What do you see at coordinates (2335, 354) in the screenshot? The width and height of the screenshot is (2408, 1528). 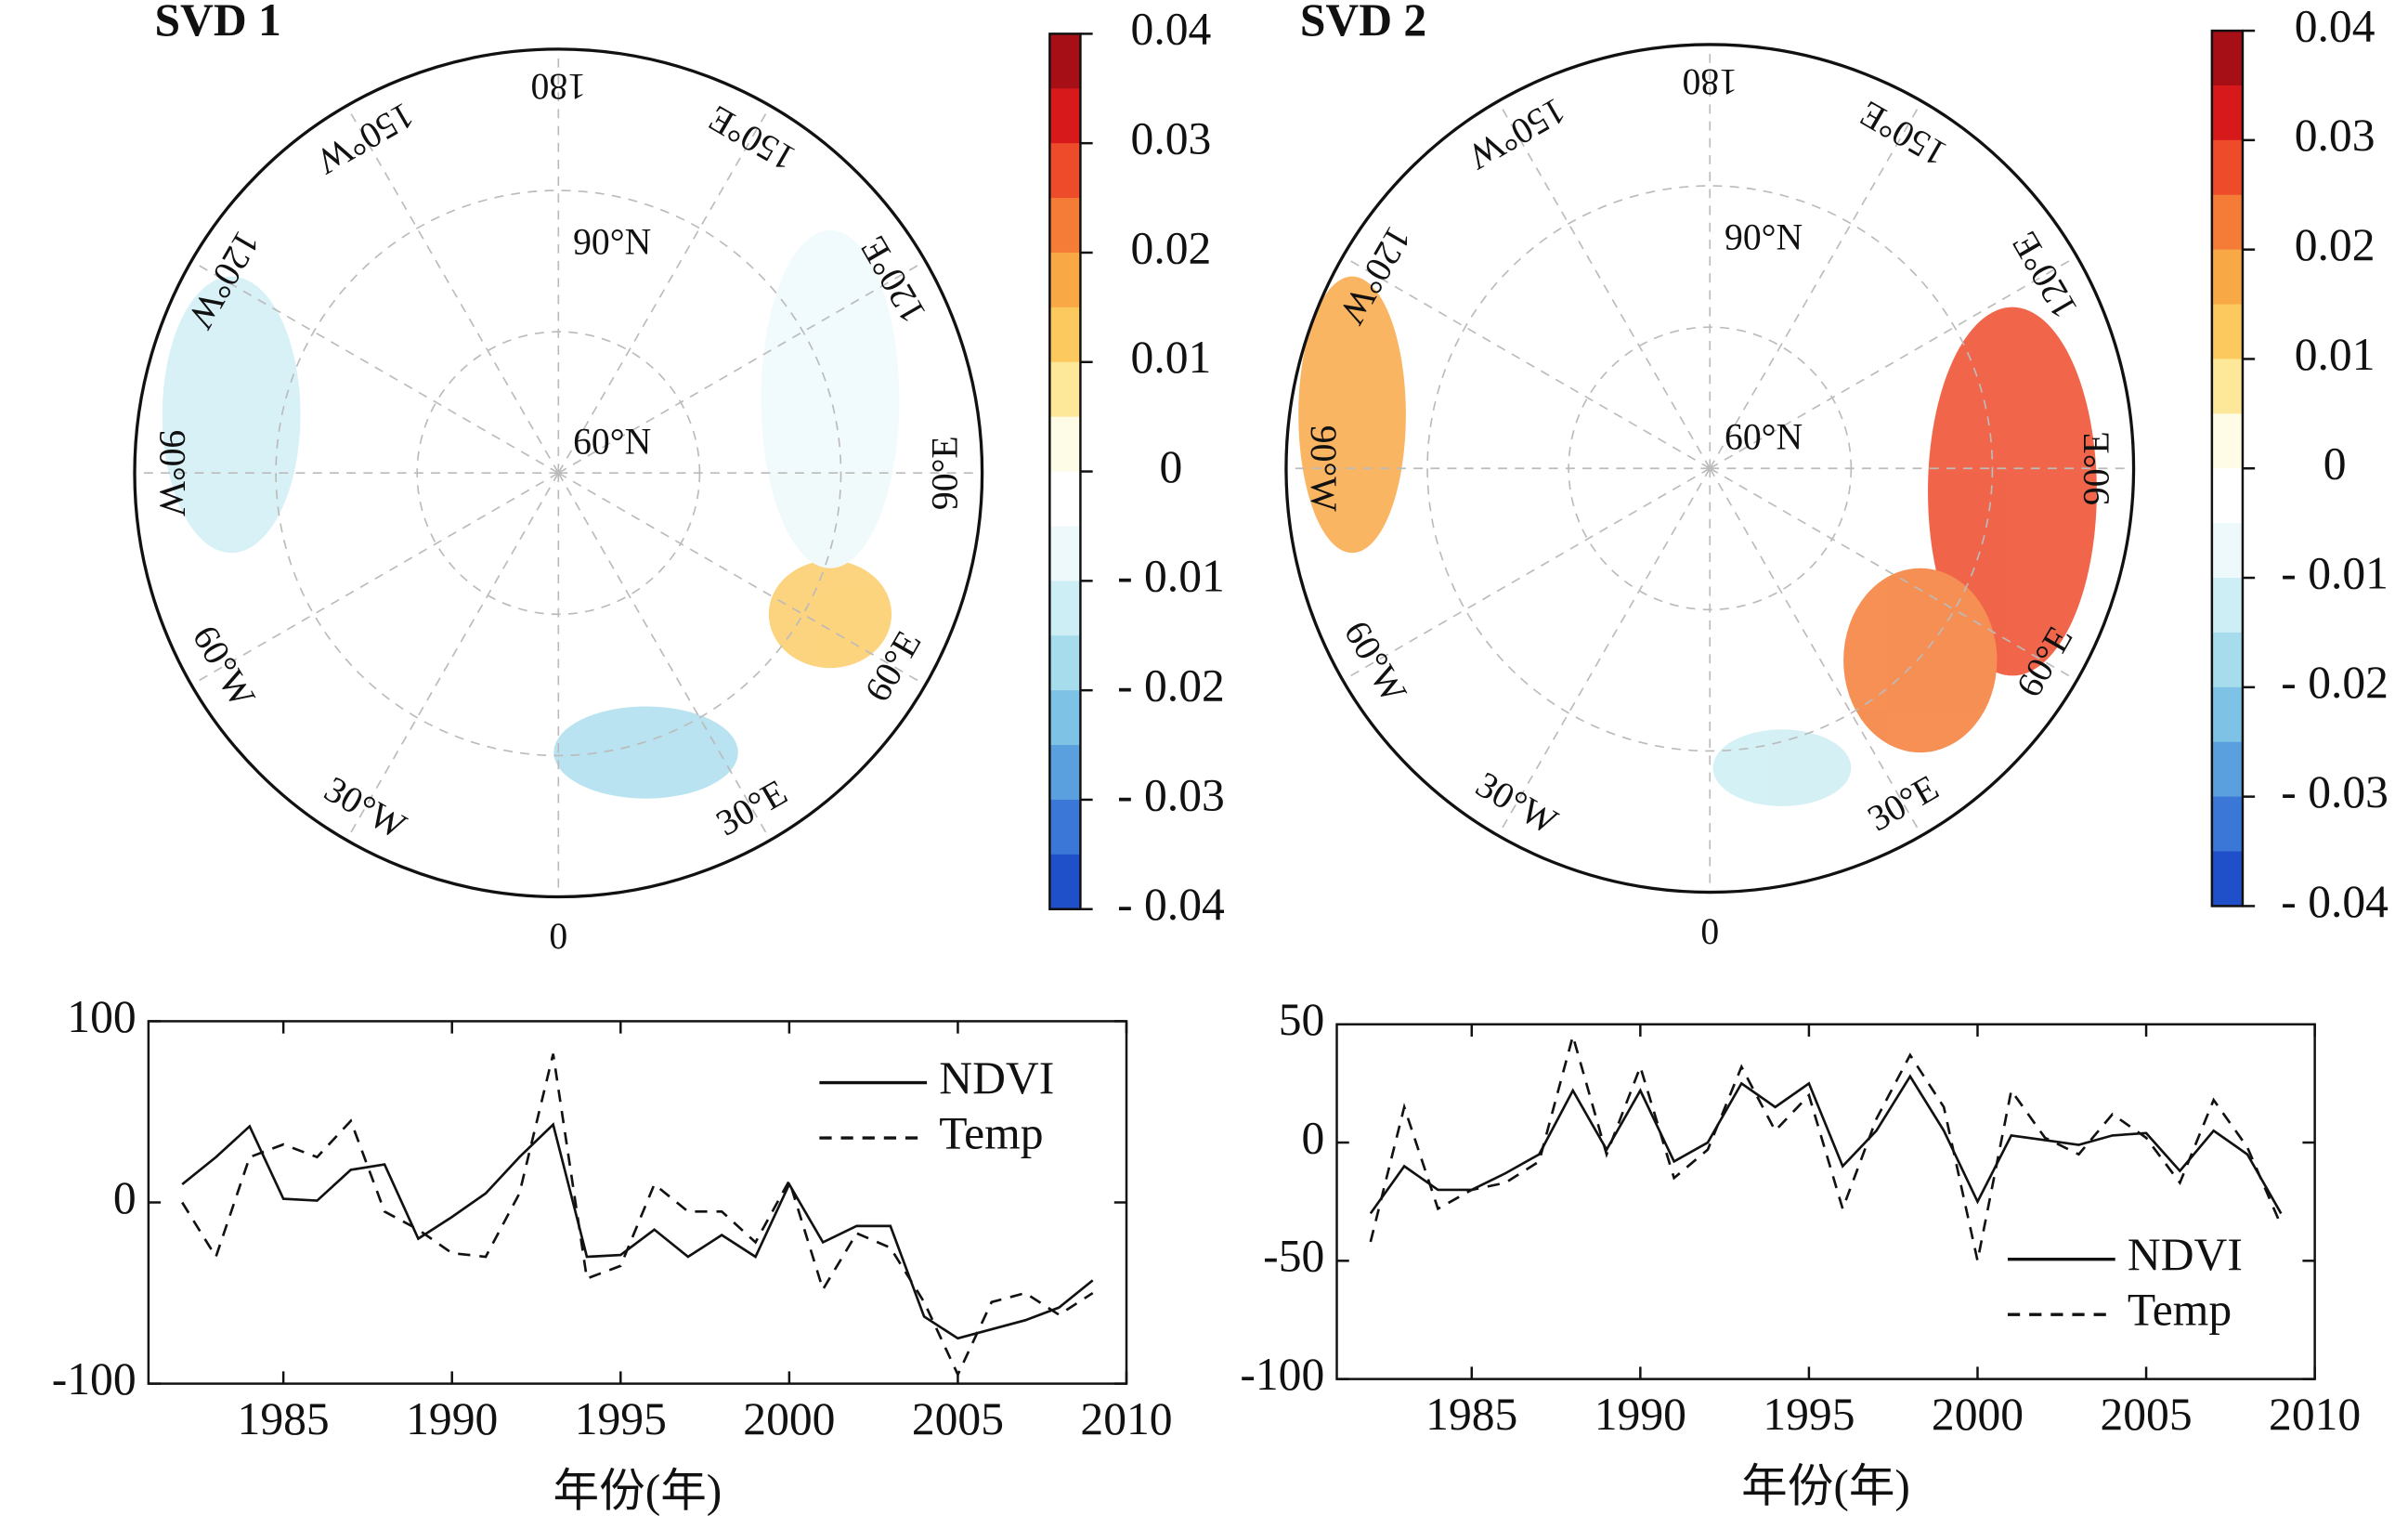 I see `colorbar-label: 0.01` at bounding box center [2335, 354].